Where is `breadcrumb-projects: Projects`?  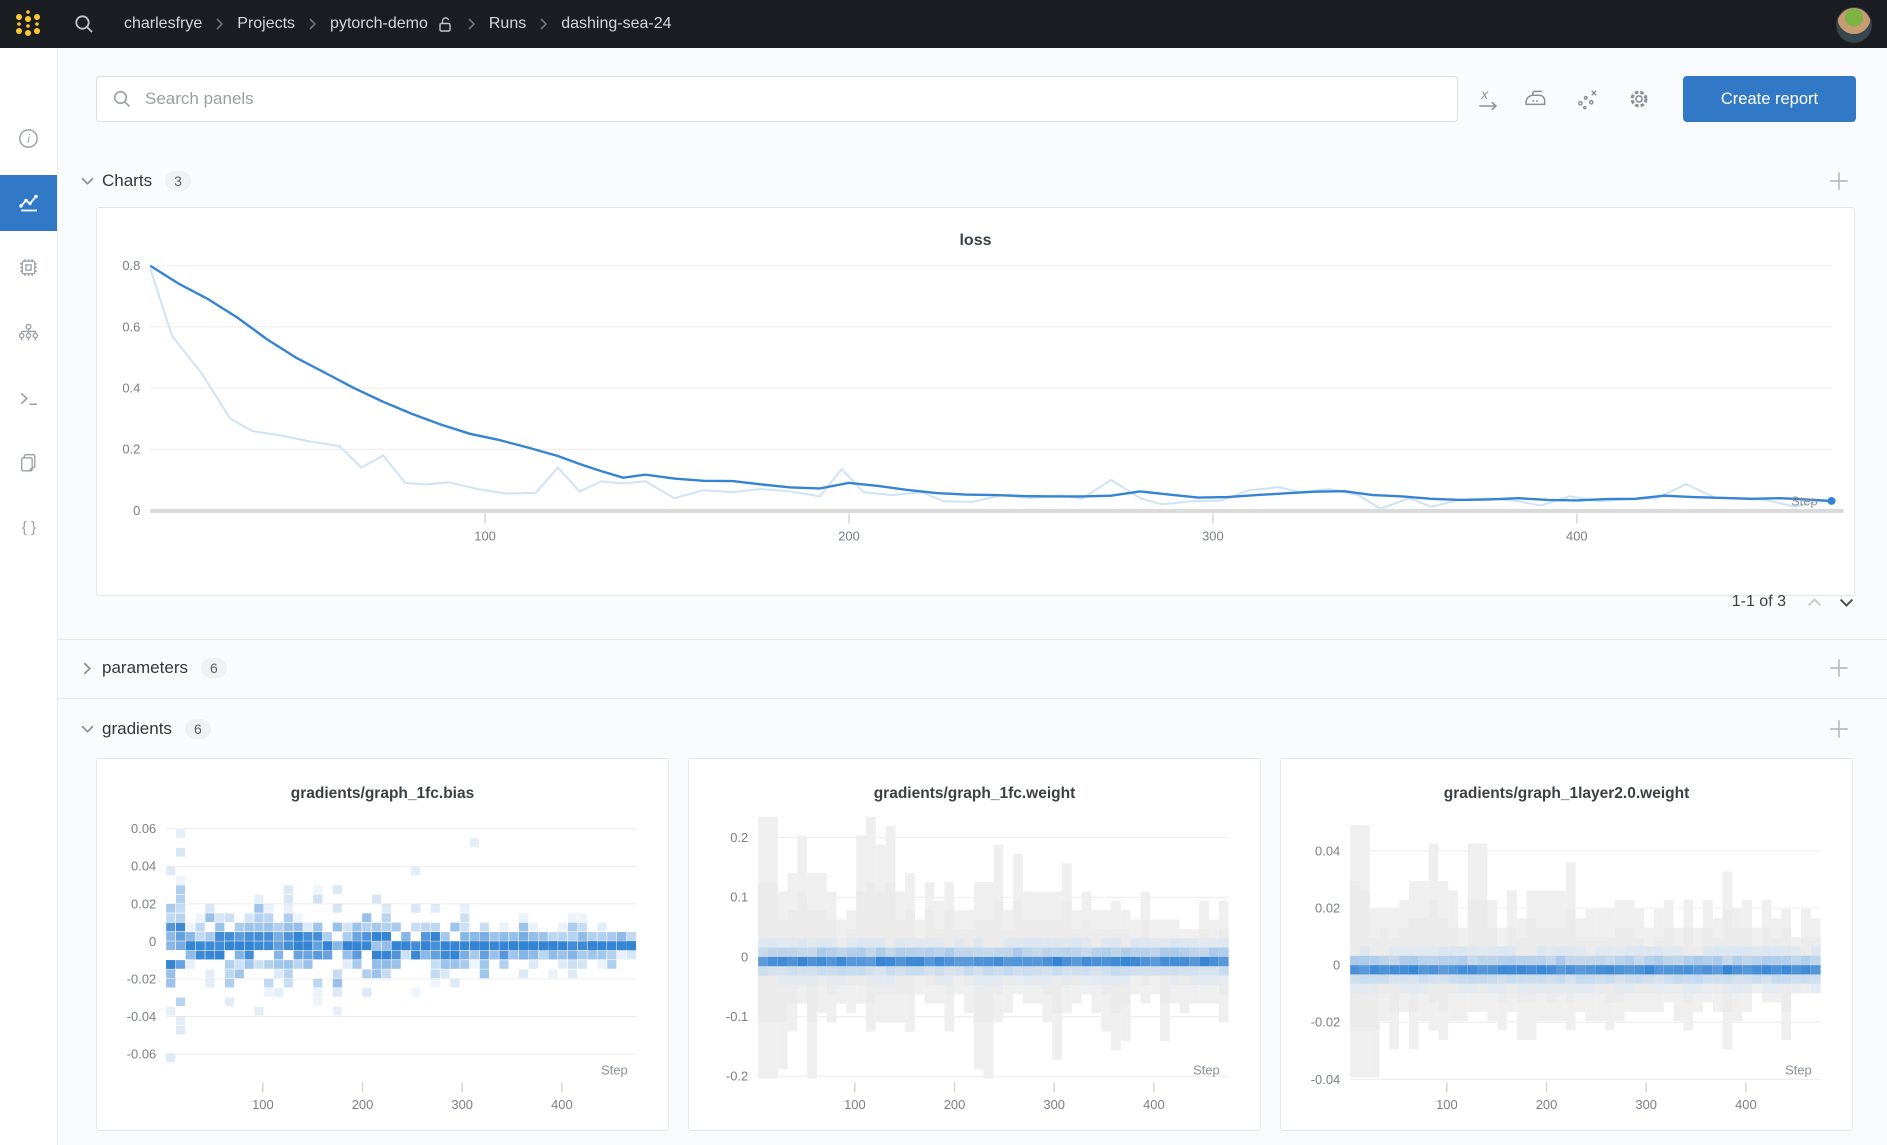
breadcrumb-projects: Projects is located at coordinates (266, 23).